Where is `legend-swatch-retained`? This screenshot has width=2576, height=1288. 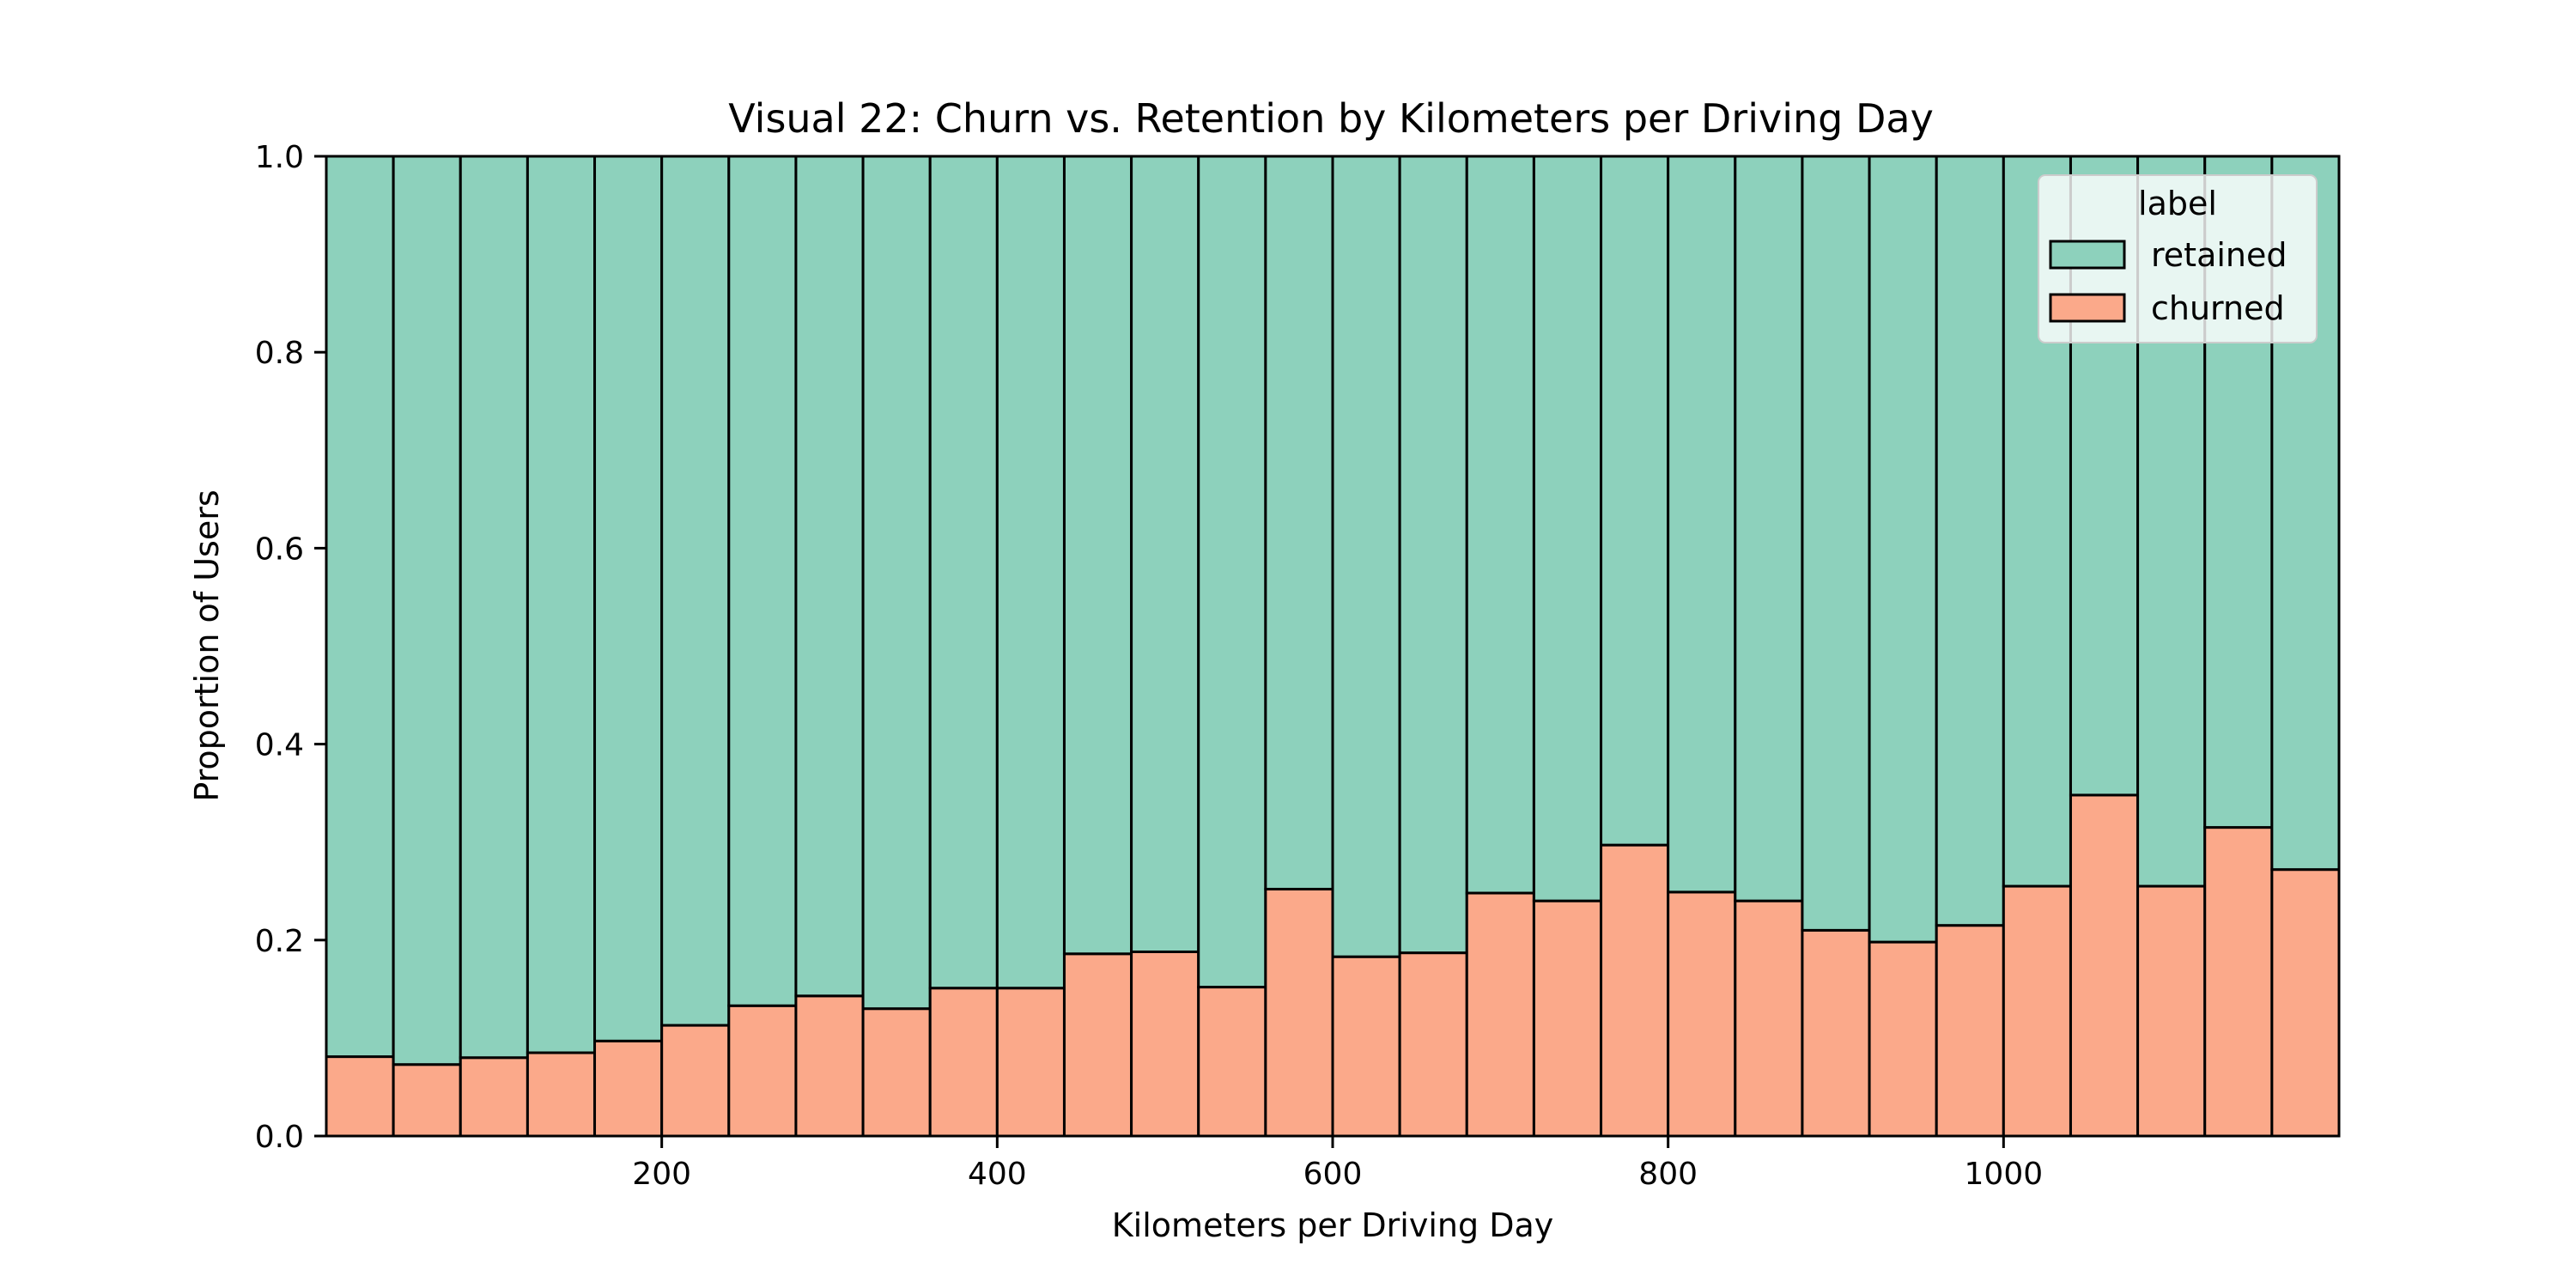 legend-swatch-retained is located at coordinates (2087, 255).